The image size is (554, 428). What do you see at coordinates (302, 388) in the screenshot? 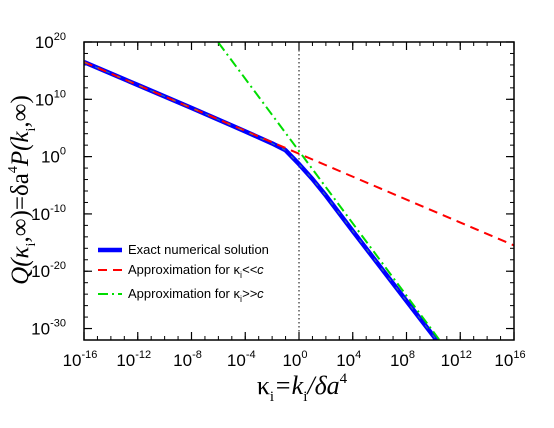
I see `x-axis-label: κi=ki/δa4` at bounding box center [302, 388].